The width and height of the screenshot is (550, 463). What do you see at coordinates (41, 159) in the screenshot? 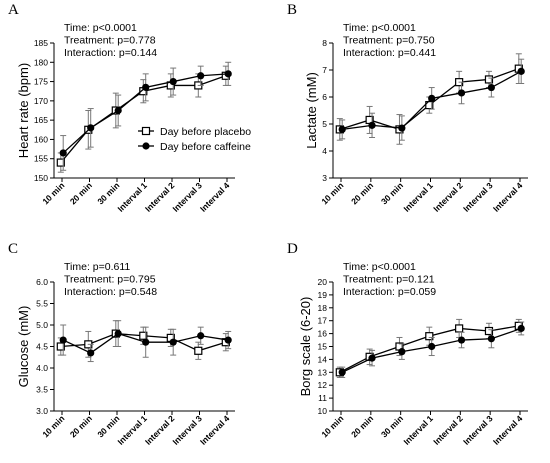
I see `y-tick-label: 155` at bounding box center [41, 159].